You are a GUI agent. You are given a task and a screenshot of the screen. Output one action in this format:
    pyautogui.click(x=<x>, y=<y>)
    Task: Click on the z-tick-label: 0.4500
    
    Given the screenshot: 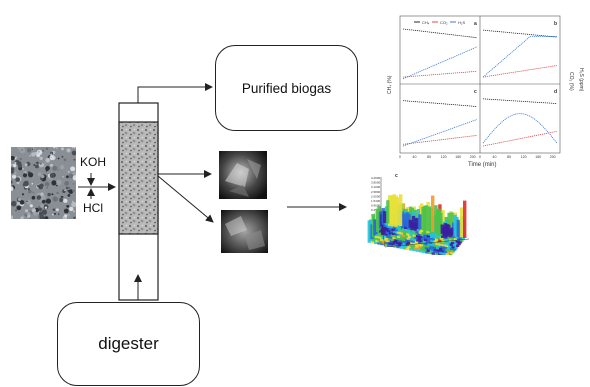 What is the action you would take?
    pyautogui.click(x=376, y=210)
    